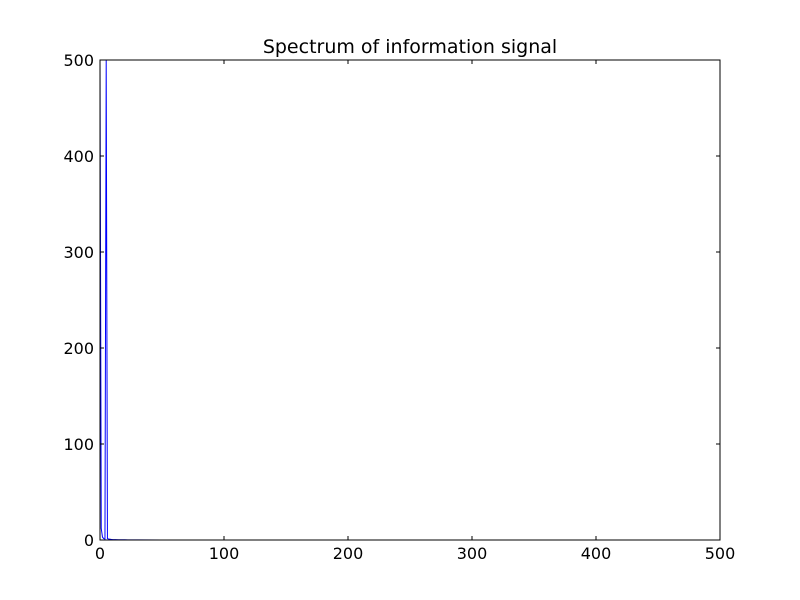 Image resolution: width=800 pixels, height=600 pixels. I want to click on x-tick-label-1: 100, so click(224, 553).